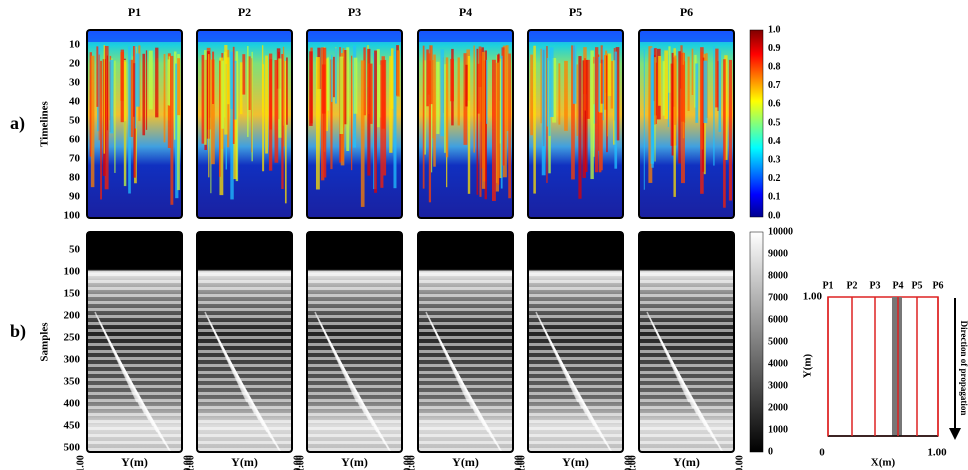  Describe the element at coordinates (686, 12) in the screenshot. I see `panel-title: P6` at that location.